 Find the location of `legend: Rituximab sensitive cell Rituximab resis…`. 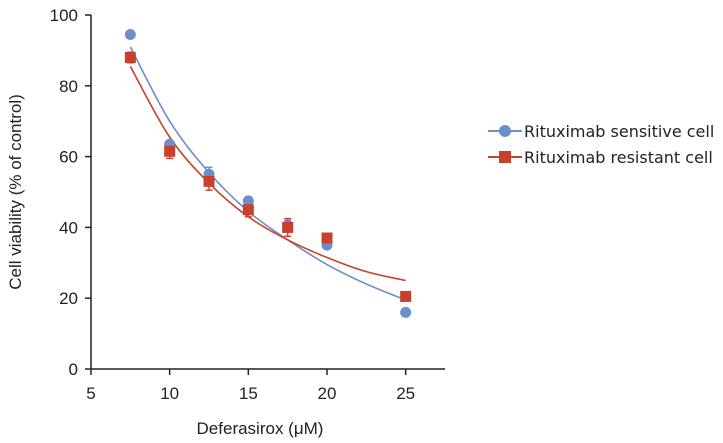

legend: Rituximab sensitive cell Rituximab resis… is located at coordinates (601, 144).